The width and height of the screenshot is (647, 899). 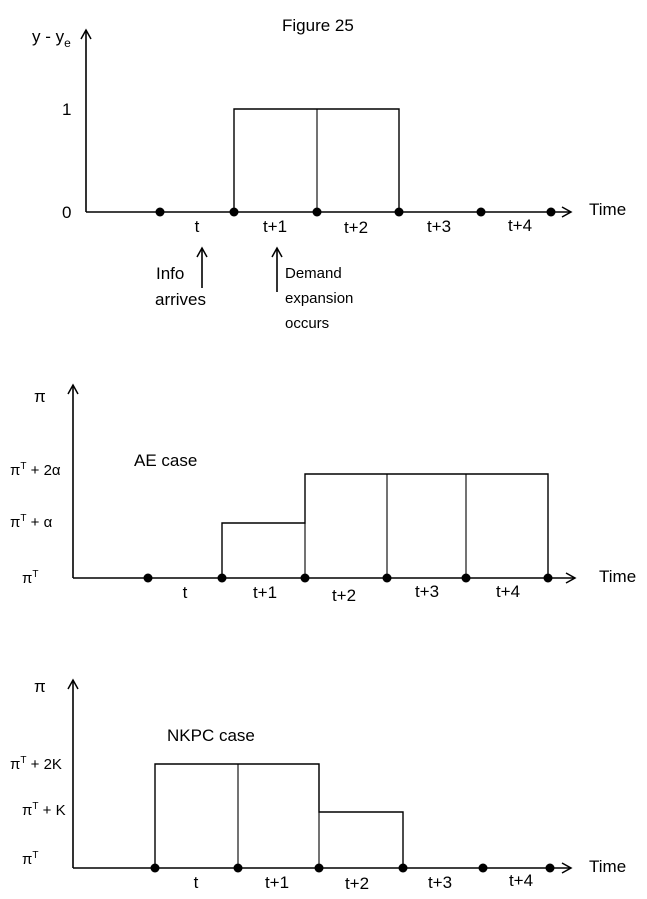 What do you see at coordinates (521, 880) in the screenshot?
I see `p3-x-tick-t4: t+4` at bounding box center [521, 880].